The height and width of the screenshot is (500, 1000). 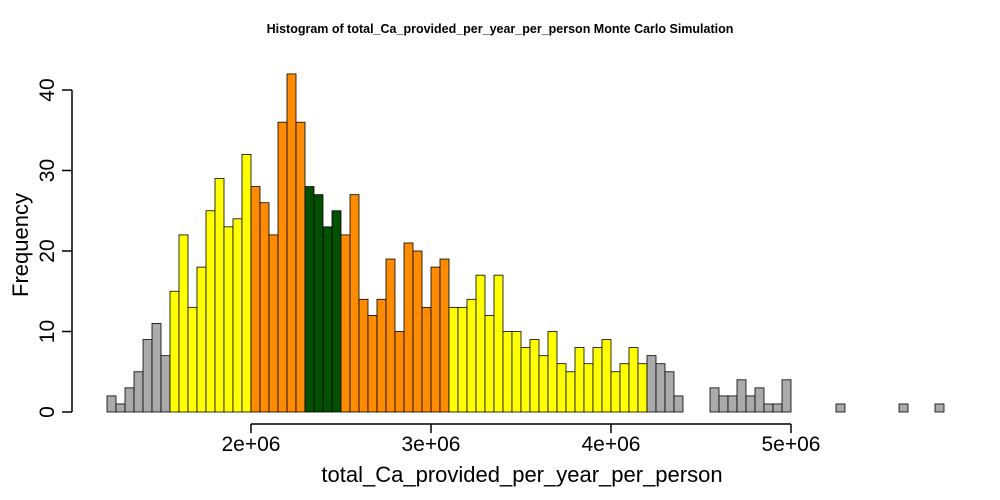 I want to click on x-tick-label: 5e+06, so click(x=791, y=444).